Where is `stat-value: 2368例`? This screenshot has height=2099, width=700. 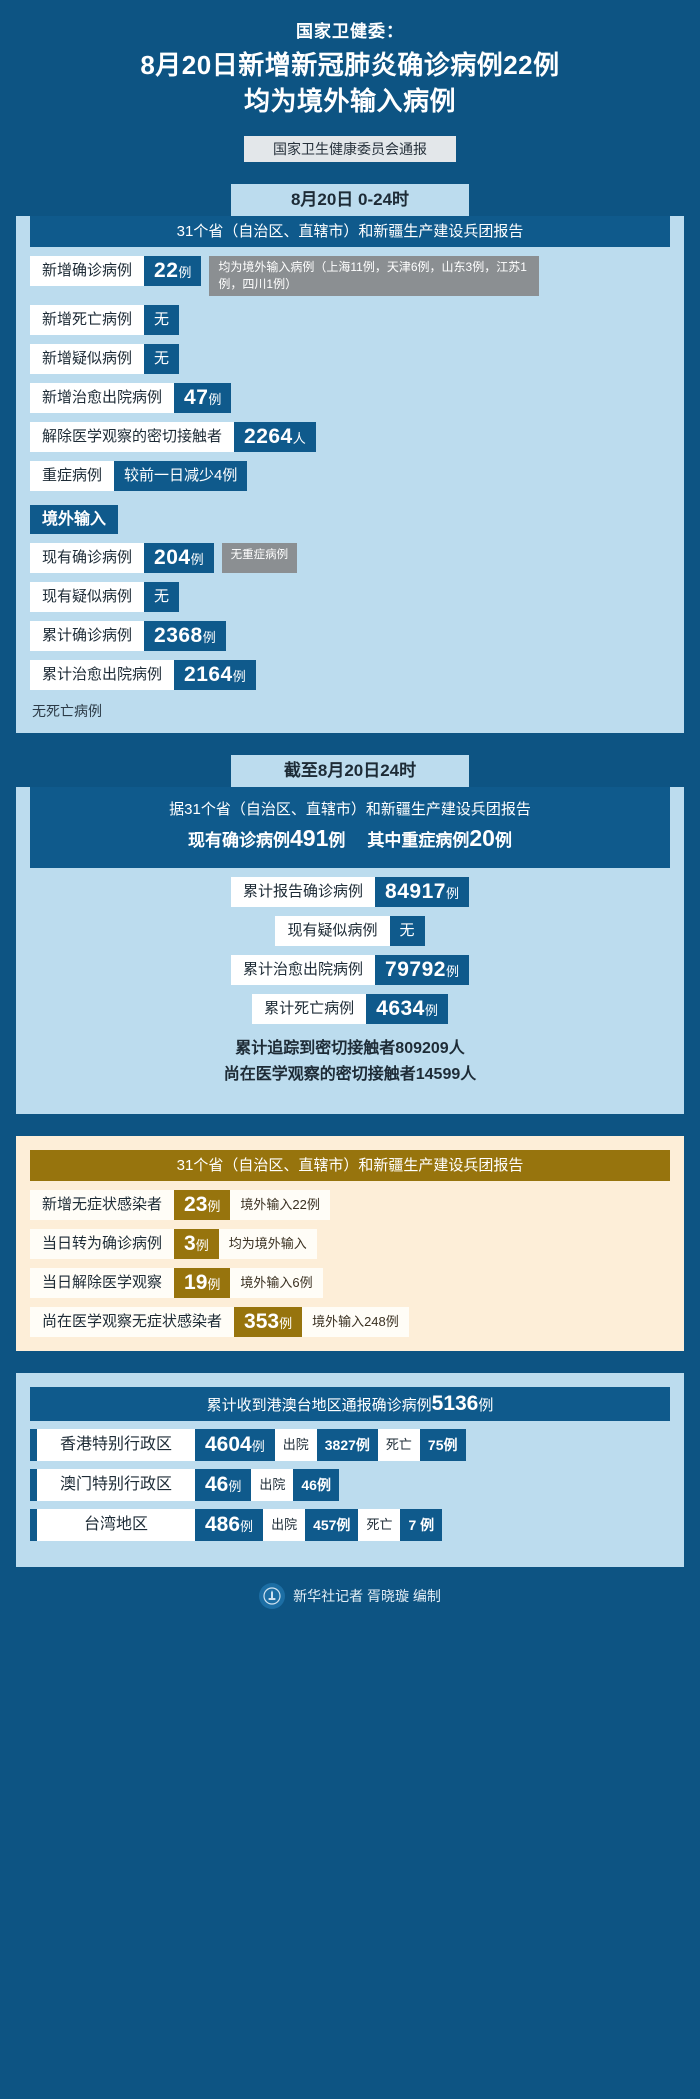 stat-value: 2368例 is located at coordinates (185, 636).